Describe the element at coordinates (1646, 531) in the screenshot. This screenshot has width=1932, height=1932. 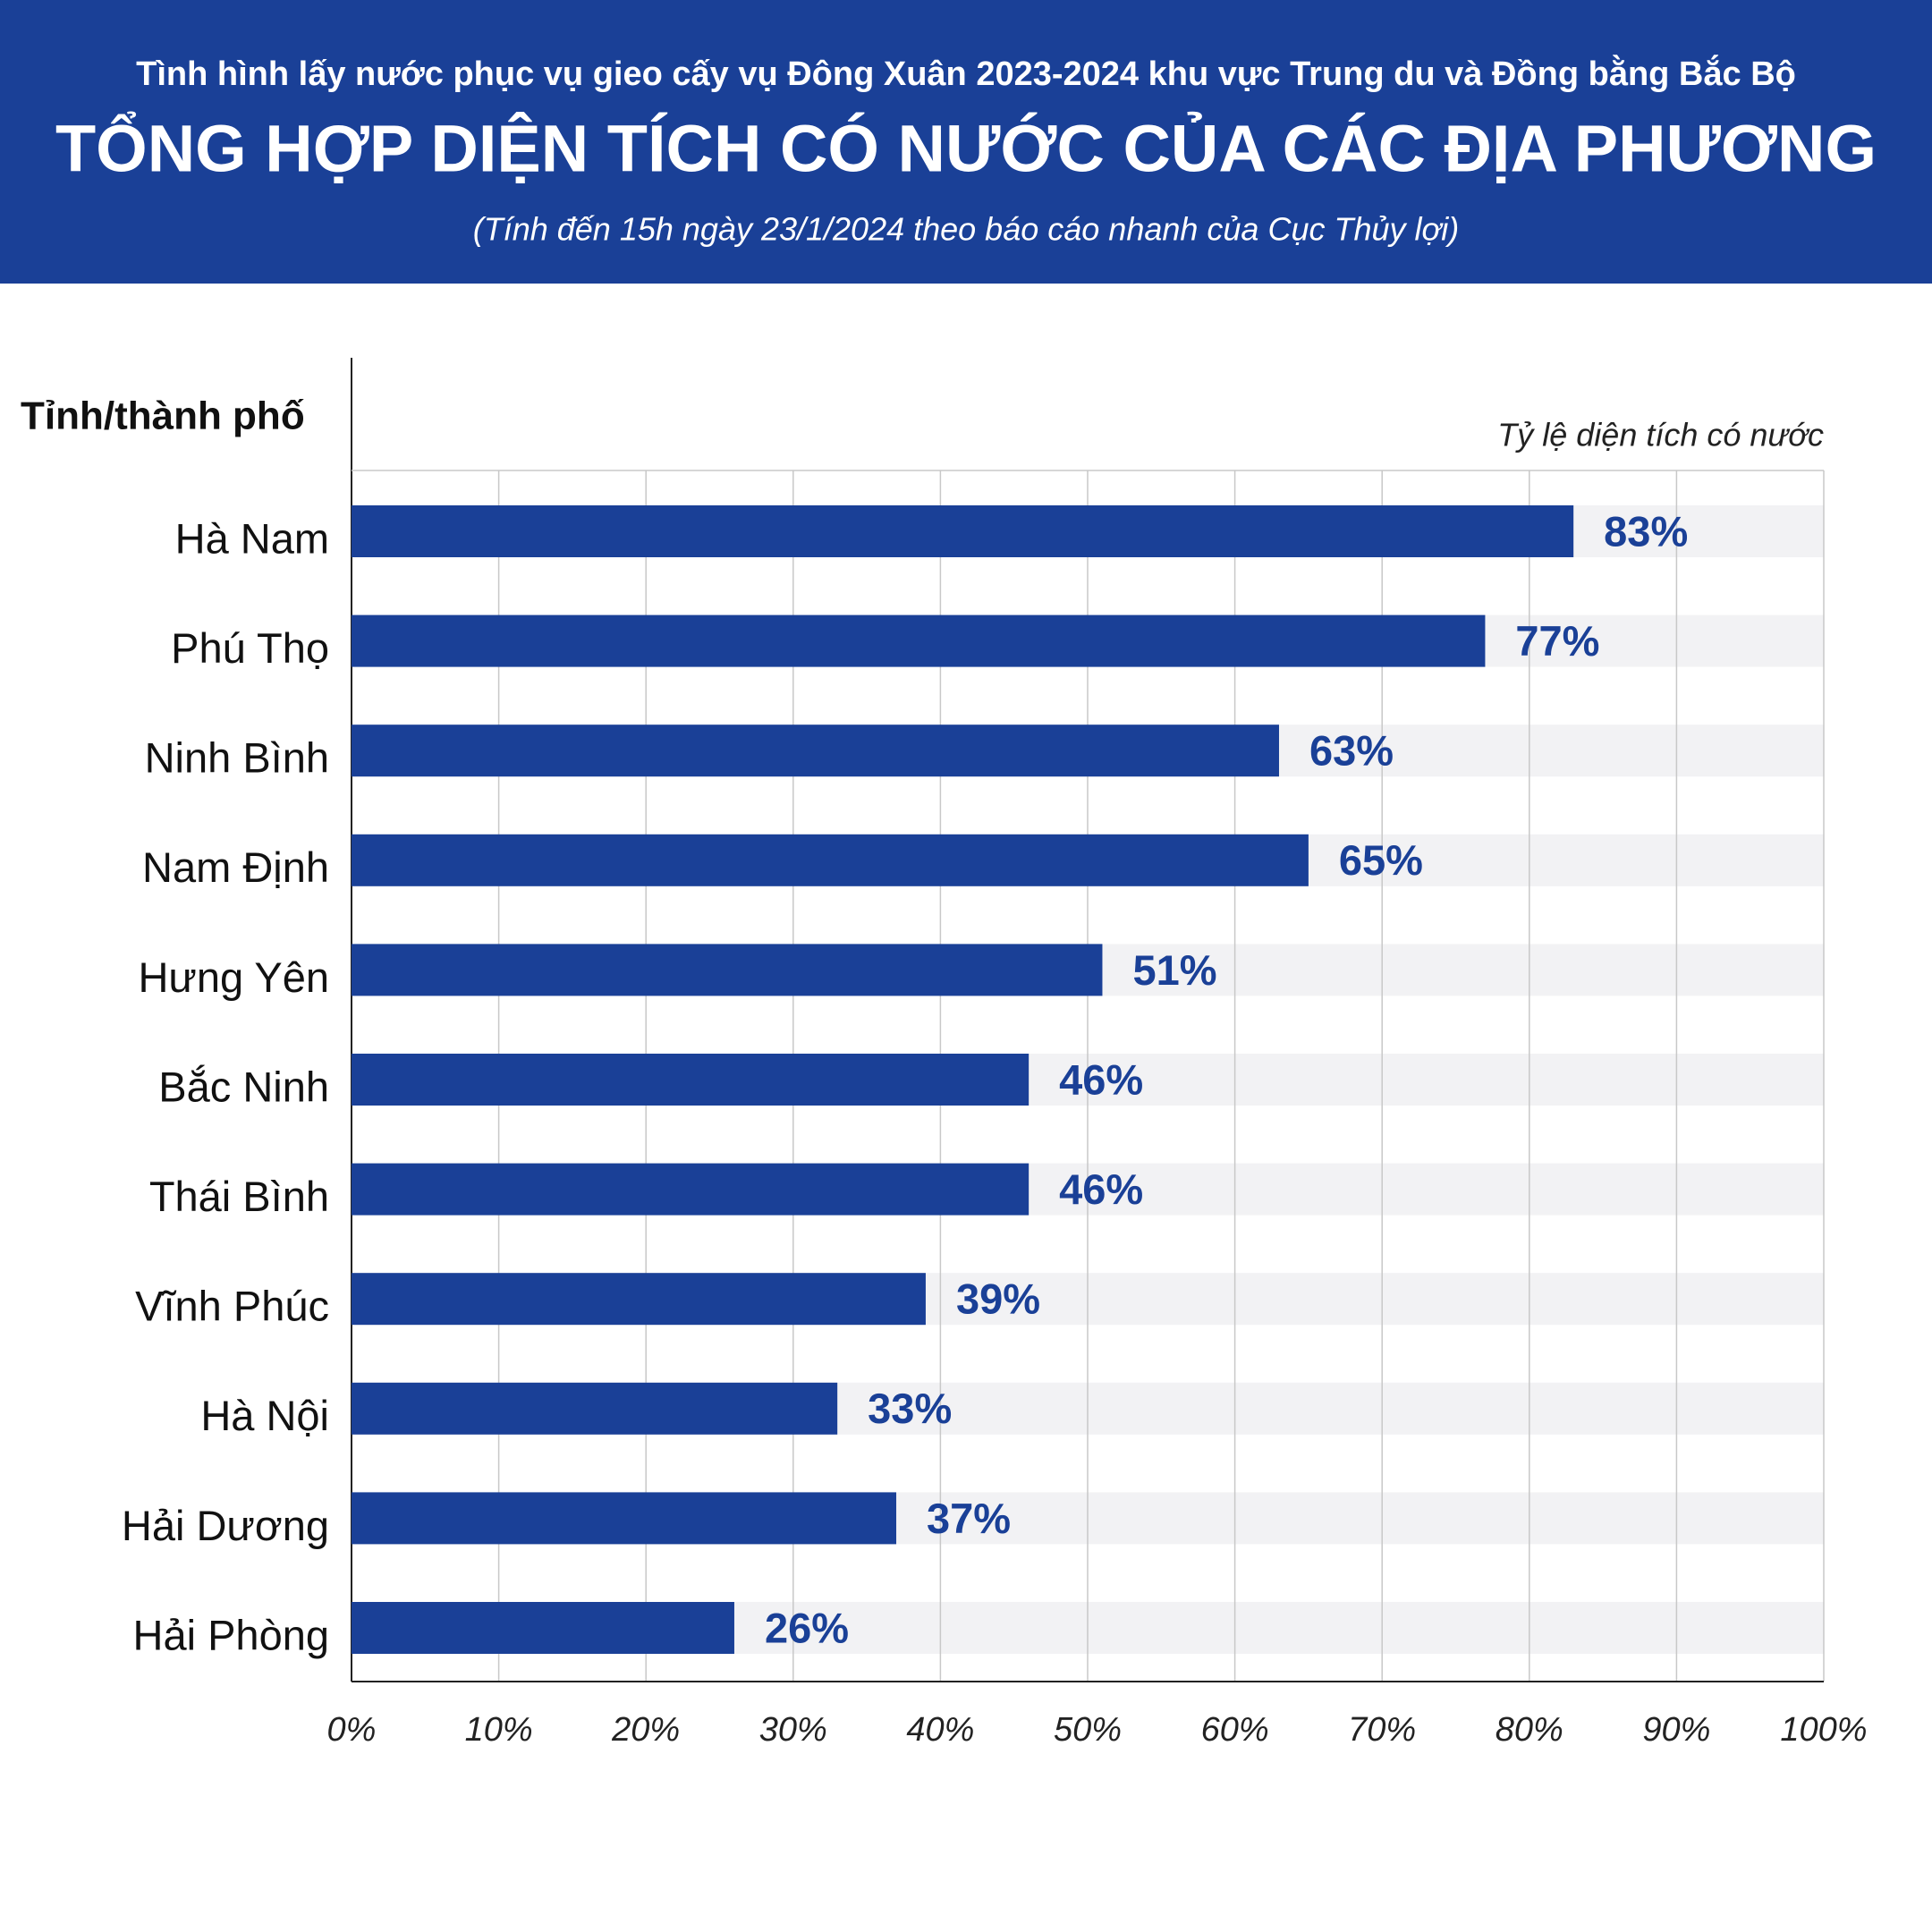
I see `value-label: 83%` at that location.